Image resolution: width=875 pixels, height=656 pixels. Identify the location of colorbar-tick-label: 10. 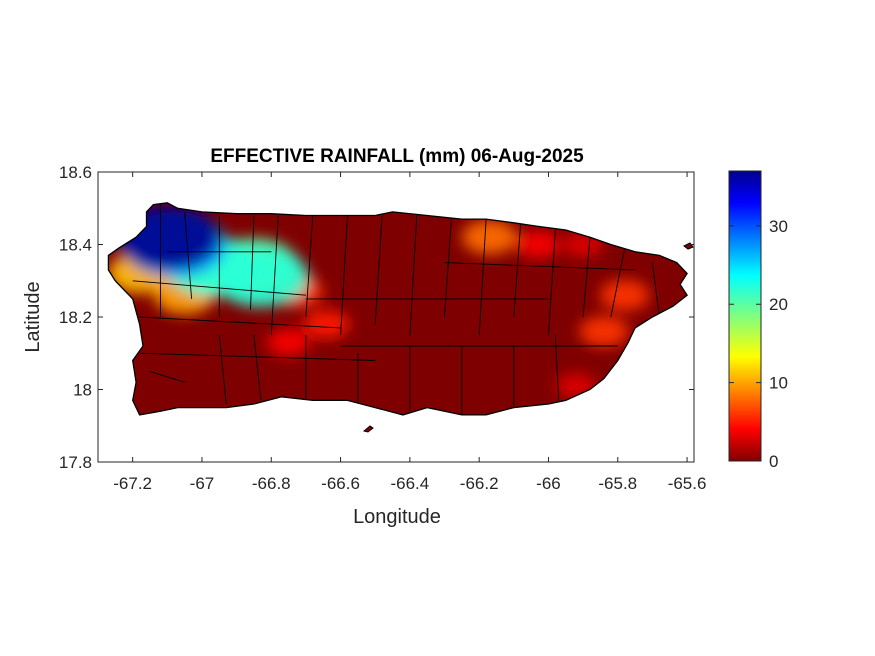
(778, 383).